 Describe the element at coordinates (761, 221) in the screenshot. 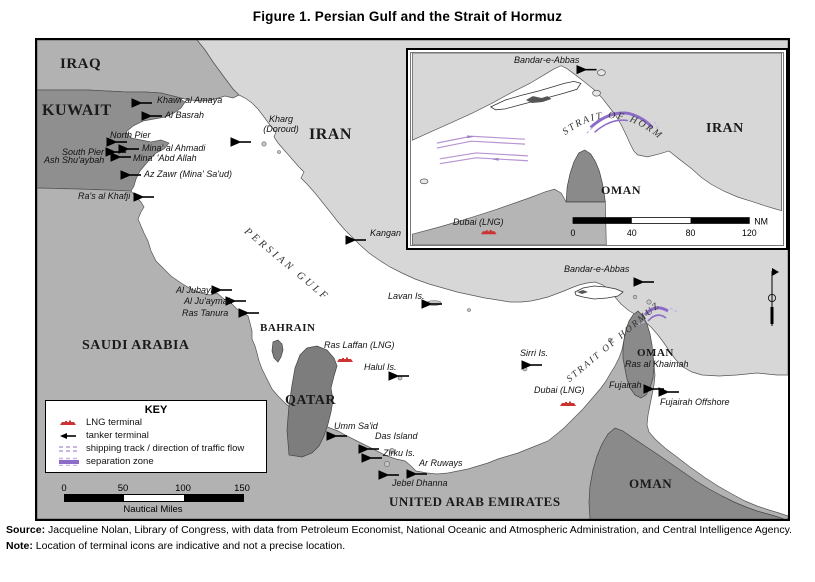

I see `inset-scale-unit: NM` at that location.